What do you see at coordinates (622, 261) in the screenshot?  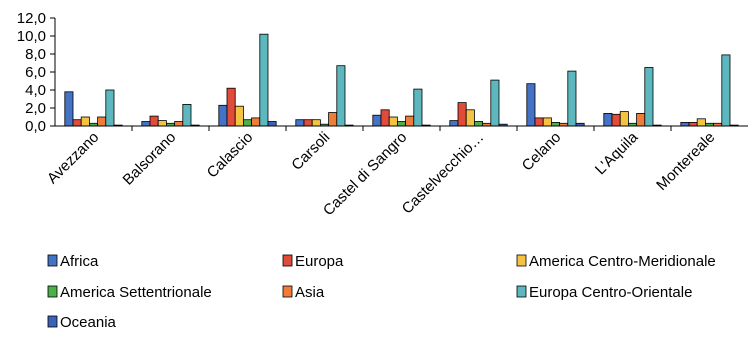 I see `legend-label: America Centro-Meridionale` at bounding box center [622, 261].